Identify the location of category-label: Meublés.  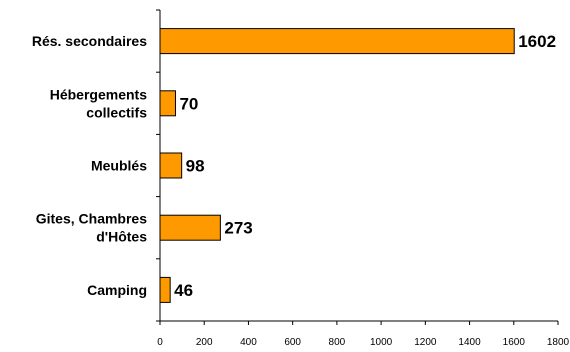
(119, 166).